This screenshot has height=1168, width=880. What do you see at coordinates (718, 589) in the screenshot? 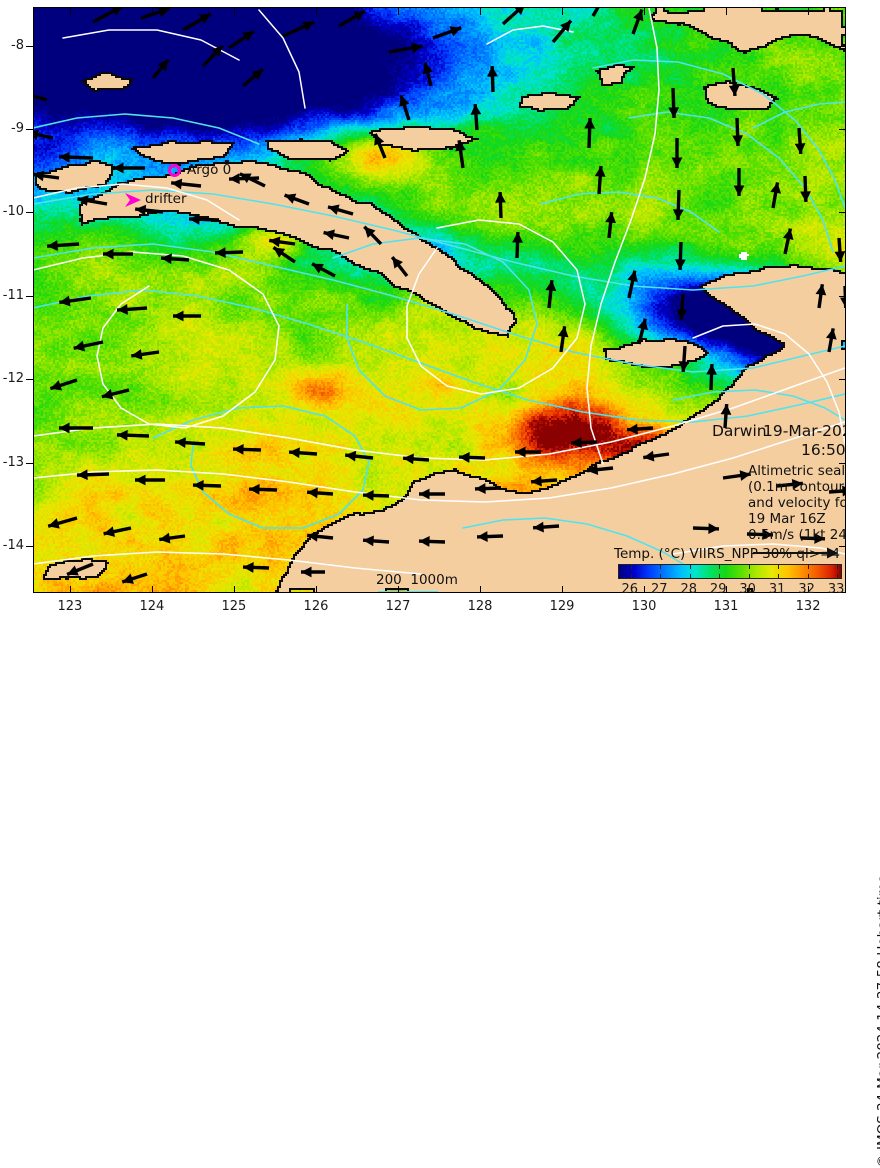
I see `colorbar-label-29: 29` at bounding box center [718, 589].